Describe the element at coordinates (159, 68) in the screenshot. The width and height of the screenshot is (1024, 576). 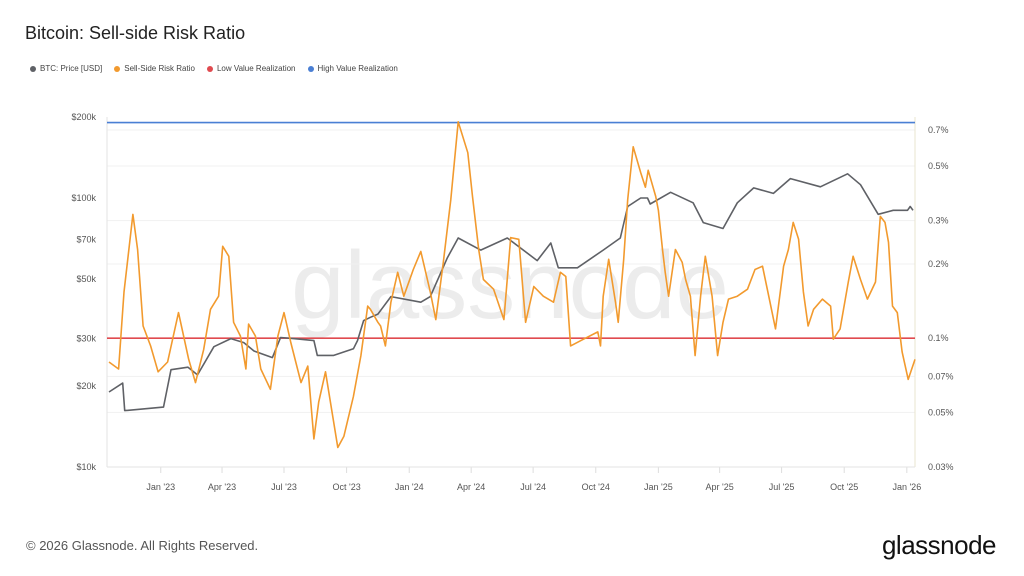
I see `legend-label: Sell-Side Risk Ratio` at that location.